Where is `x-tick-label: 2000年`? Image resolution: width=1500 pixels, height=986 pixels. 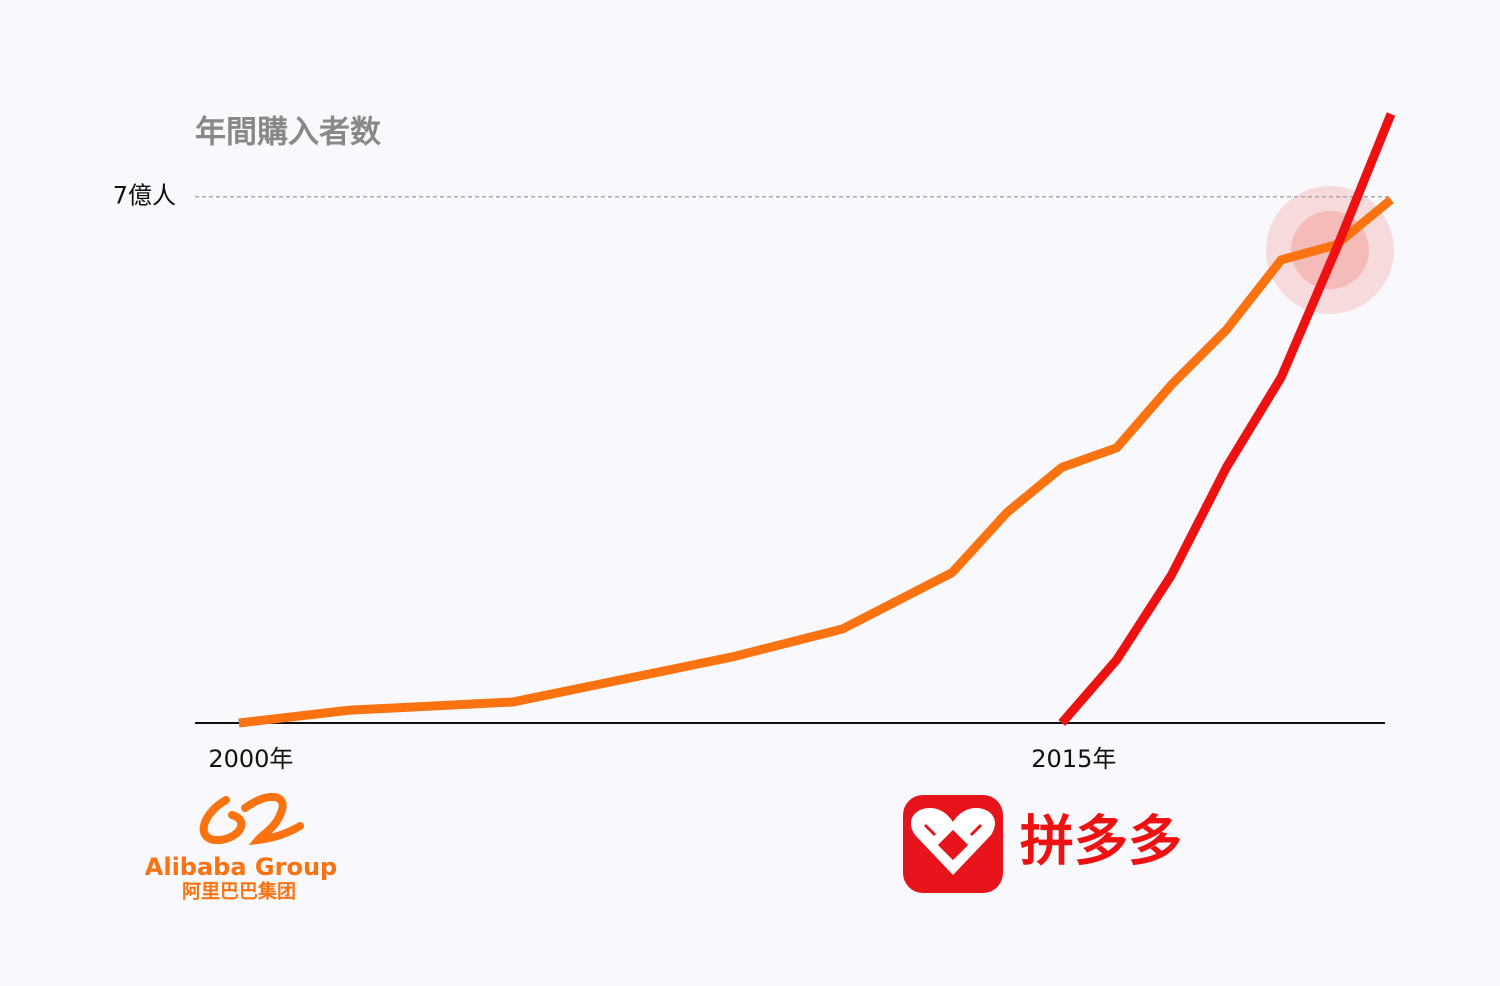 x-tick-label: 2000年 is located at coordinates (250, 759).